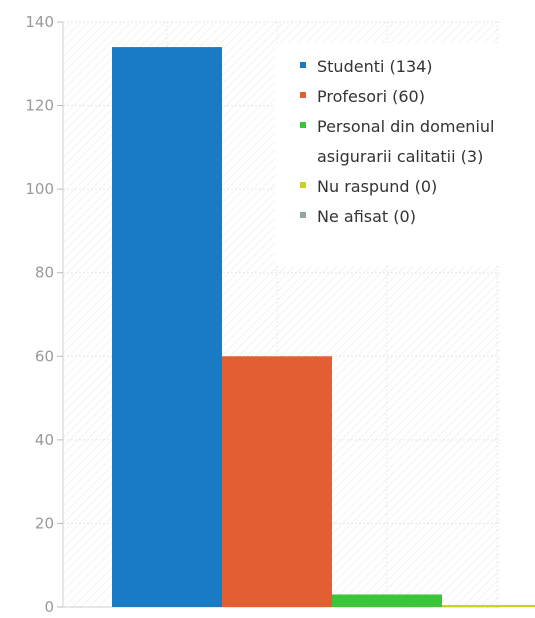  Describe the element at coordinates (377, 186) in the screenshot. I see `legend-label: Nu raspund (0)` at that location.